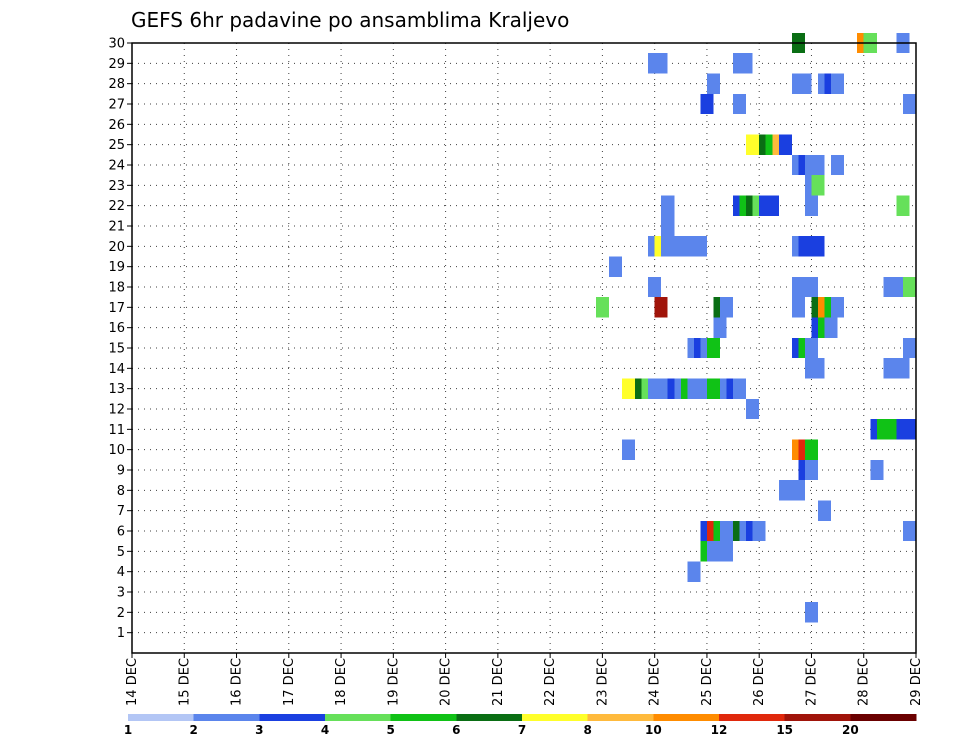 The image size is (960, 742). I want to click on colorbar-label: 3, so click(259, 730).